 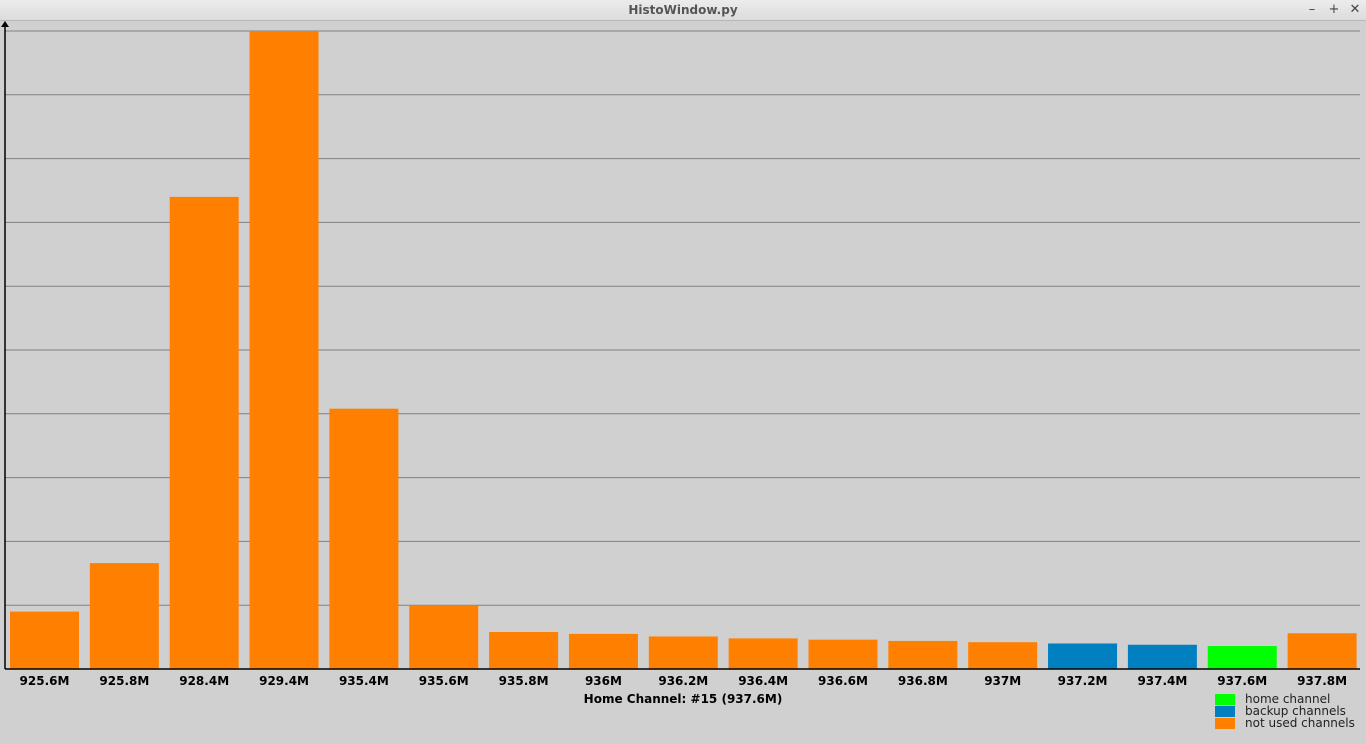 What do you see at coordinates (1288, 699) in the screenshot?
I see `legend-label-home: home channel` at bounding box center [1288, 699].